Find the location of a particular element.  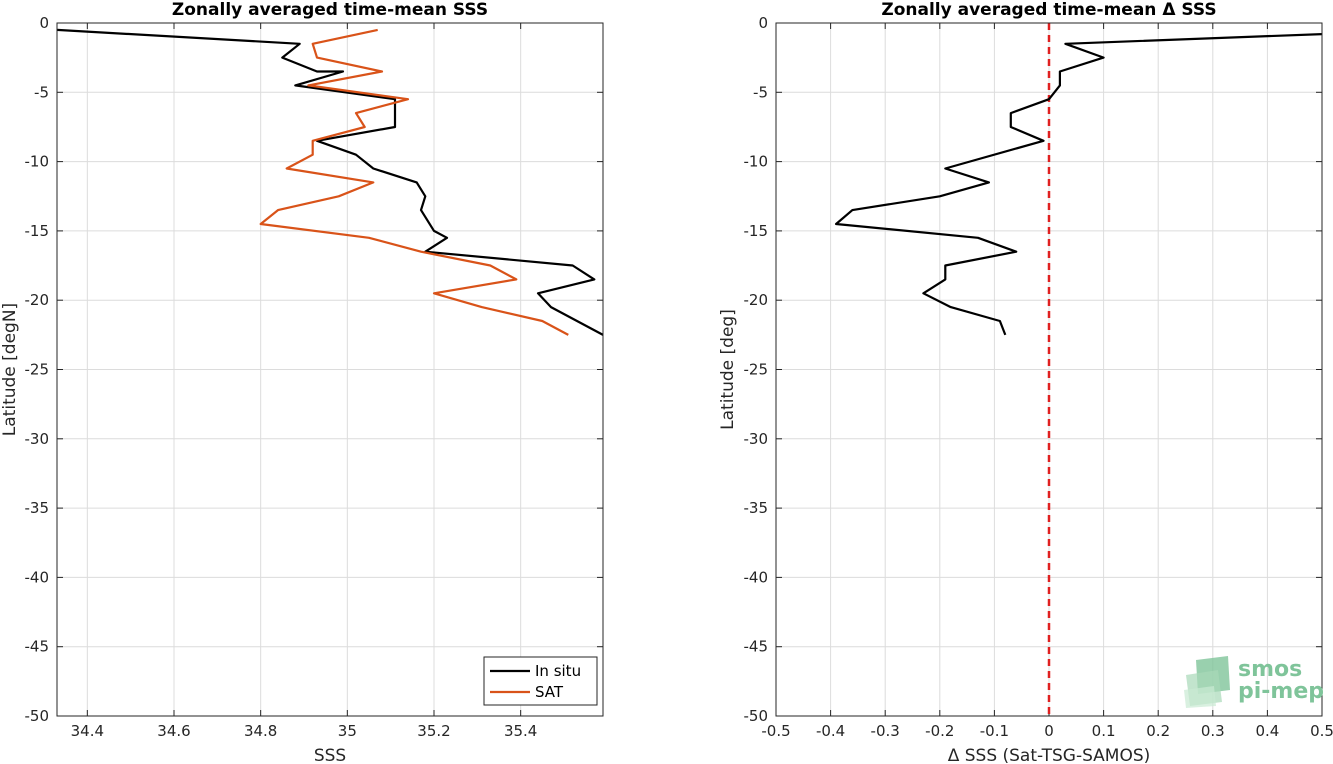

chart1-ytick-label: -25 is located at coordinates (37, 370).